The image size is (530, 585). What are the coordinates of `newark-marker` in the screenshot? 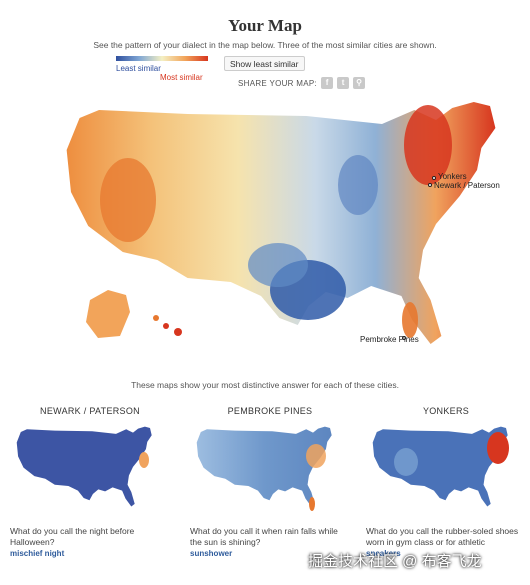 It's located at (430, 185).